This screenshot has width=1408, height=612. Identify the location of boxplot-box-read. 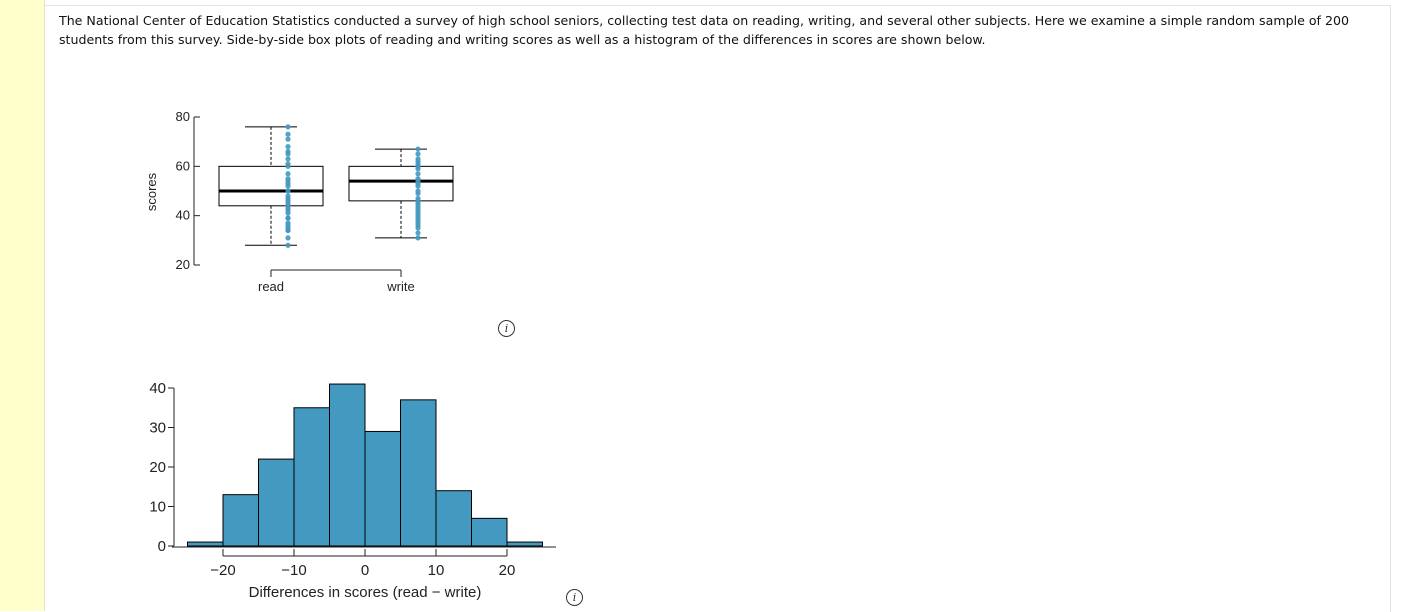
(271, 186).